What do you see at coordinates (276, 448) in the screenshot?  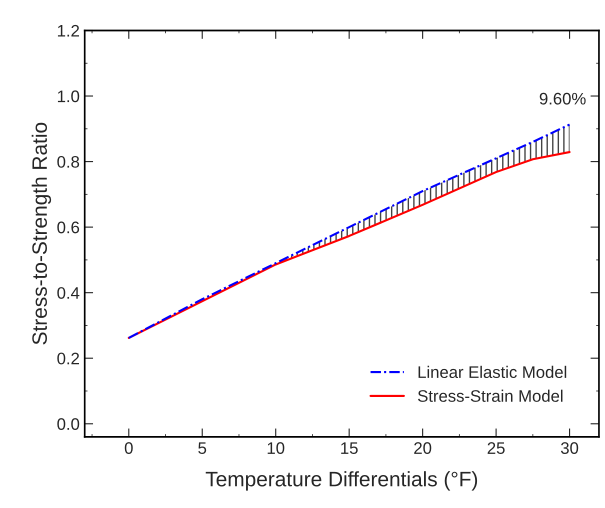 I see `x-tick-label: 10` at bounding box center [276, 448].